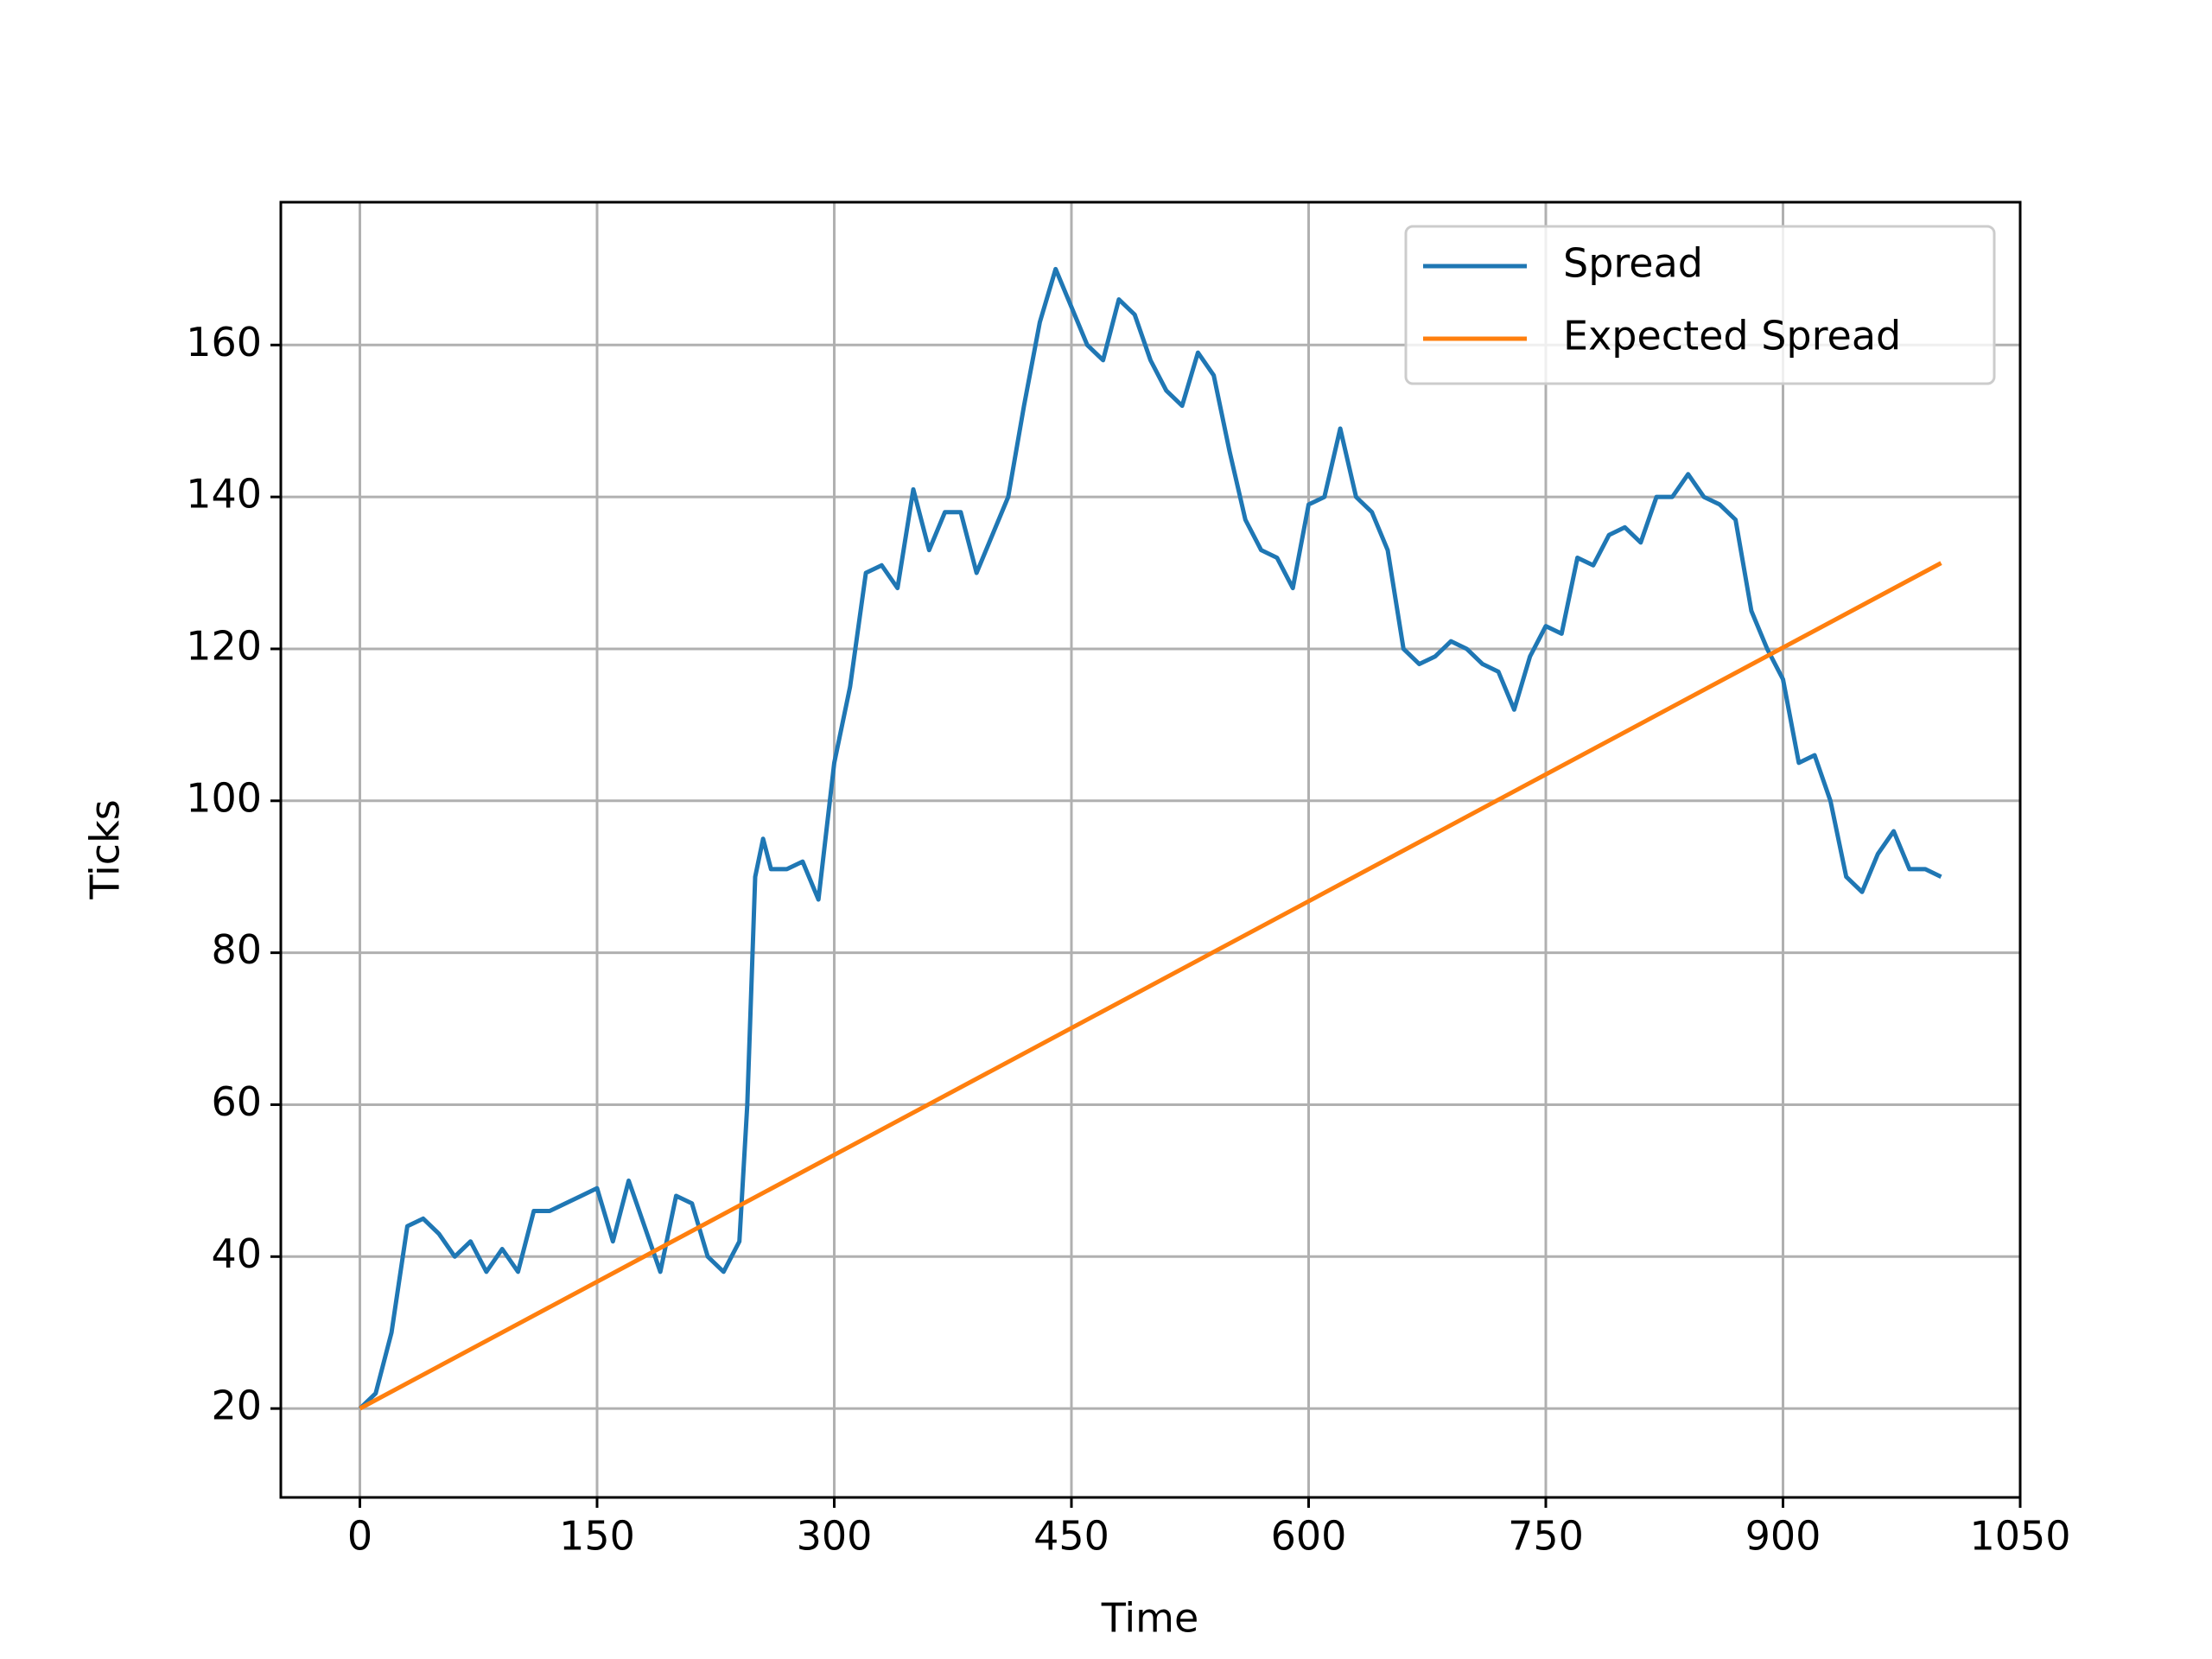 The width and height of the screenshot is (2212, 1659). I want to click on y-tick-label: 160, so click(224, 342).